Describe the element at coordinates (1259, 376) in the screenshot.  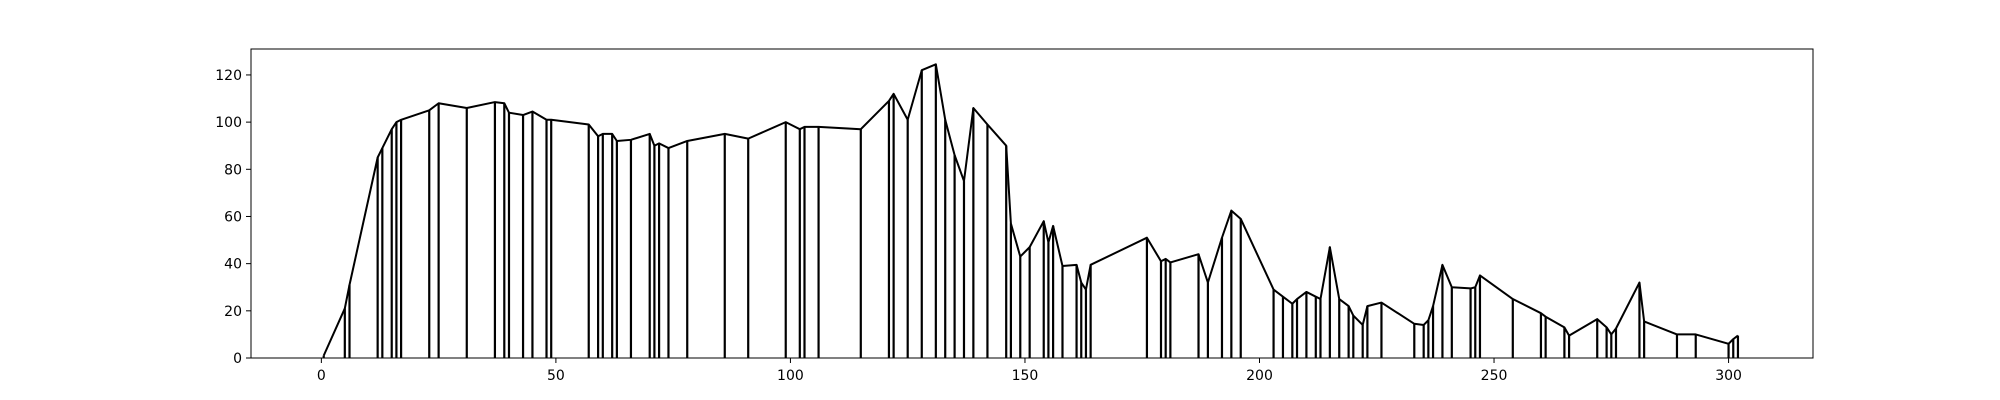
I see `x-tick-label: 200` at that location.